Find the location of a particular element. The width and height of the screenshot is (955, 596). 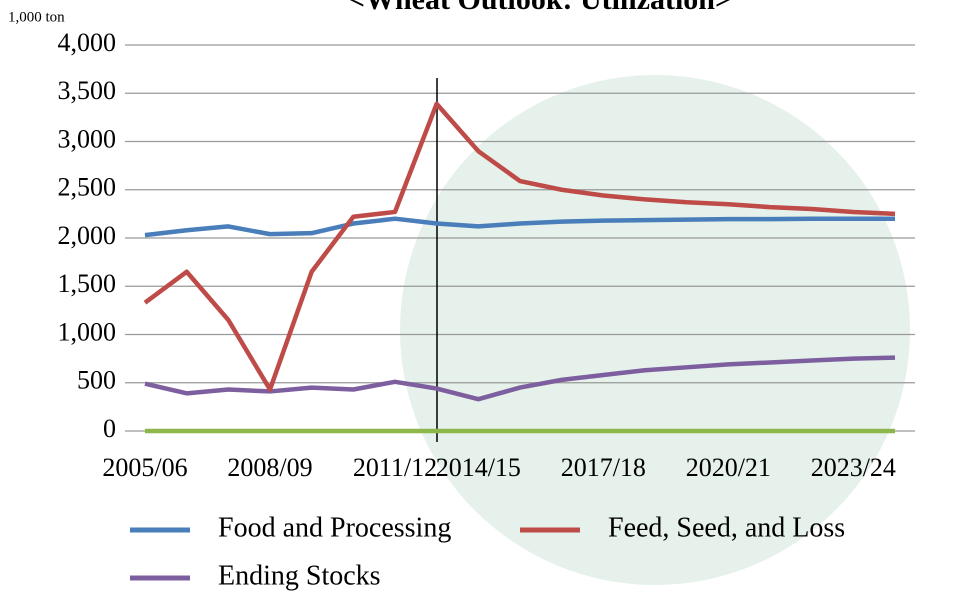

x-tick-label: 2011/12 is located at coordinates (395, 467).